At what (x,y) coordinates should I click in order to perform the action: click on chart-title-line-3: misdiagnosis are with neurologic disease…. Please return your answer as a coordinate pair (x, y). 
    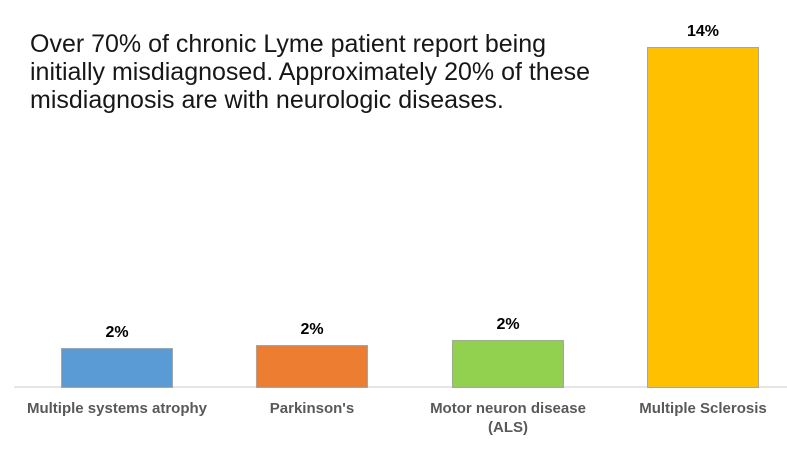
    Looking at the image, I should click on (267, 100).